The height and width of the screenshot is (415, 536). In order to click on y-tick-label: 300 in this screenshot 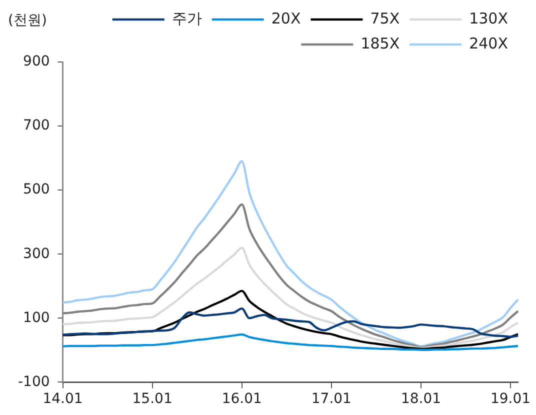, I will do `click(36, 254)`.